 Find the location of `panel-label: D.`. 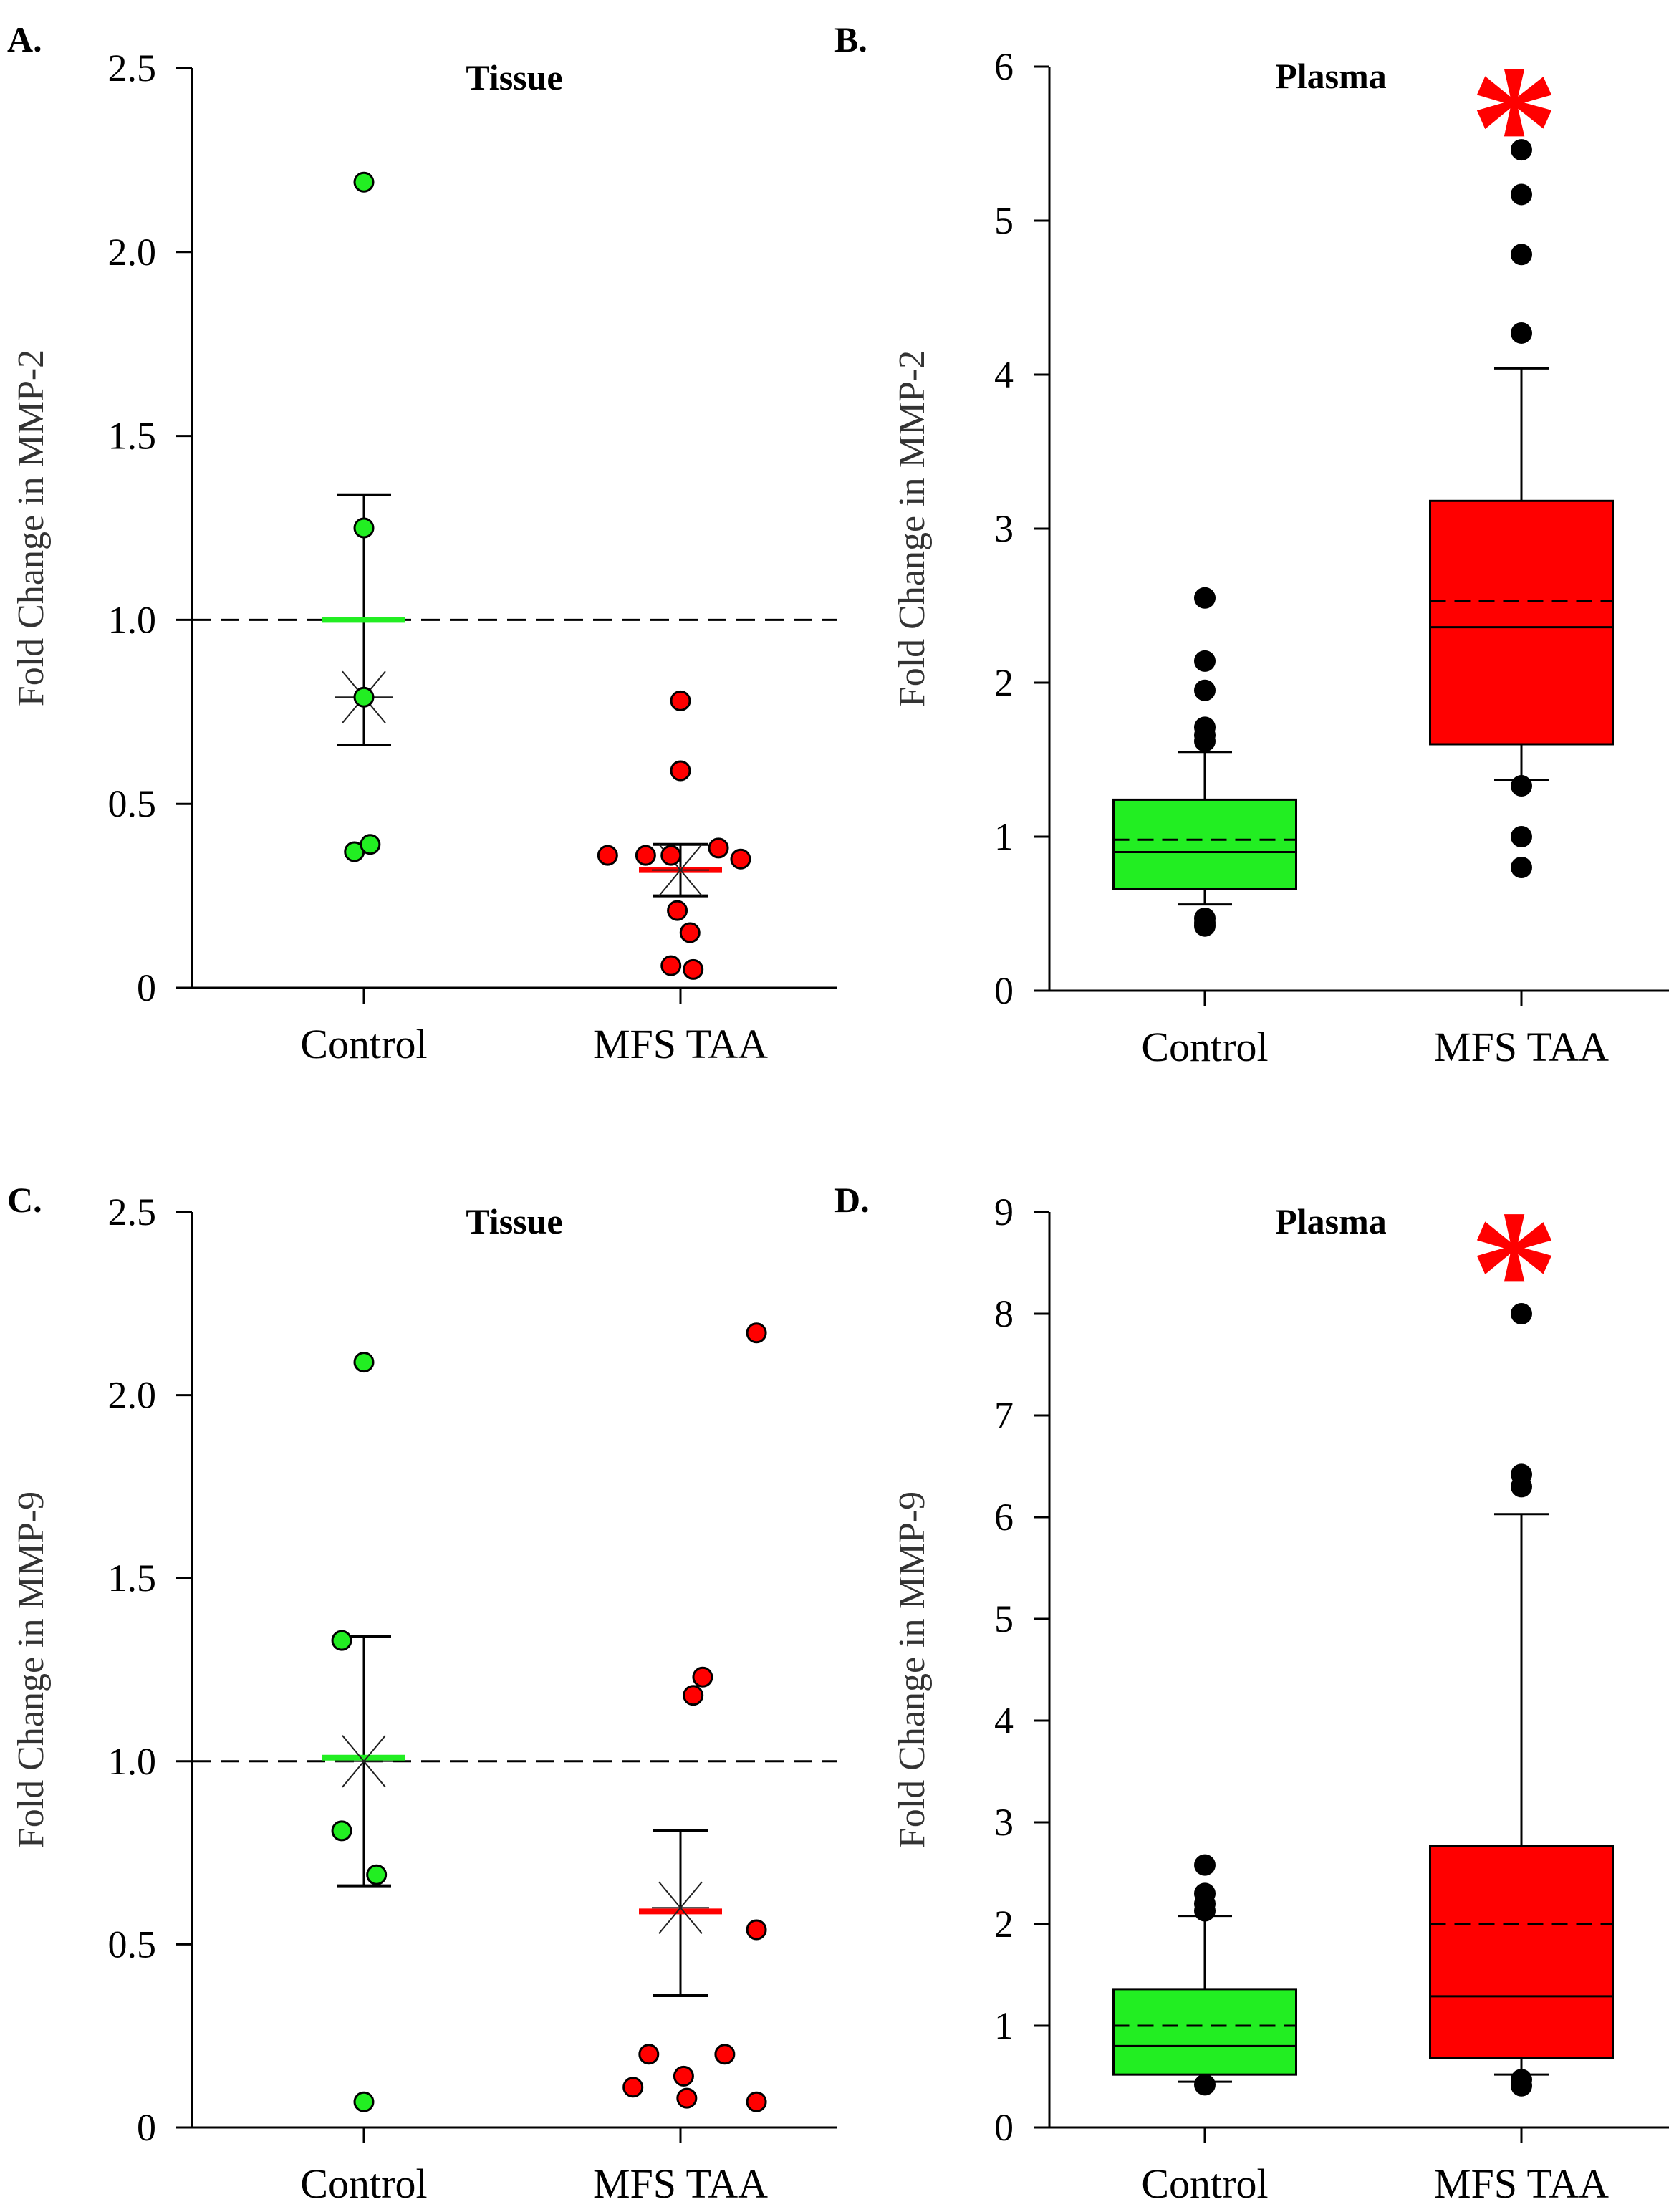

panel-label: D. is located at coordinates (852, 1200).